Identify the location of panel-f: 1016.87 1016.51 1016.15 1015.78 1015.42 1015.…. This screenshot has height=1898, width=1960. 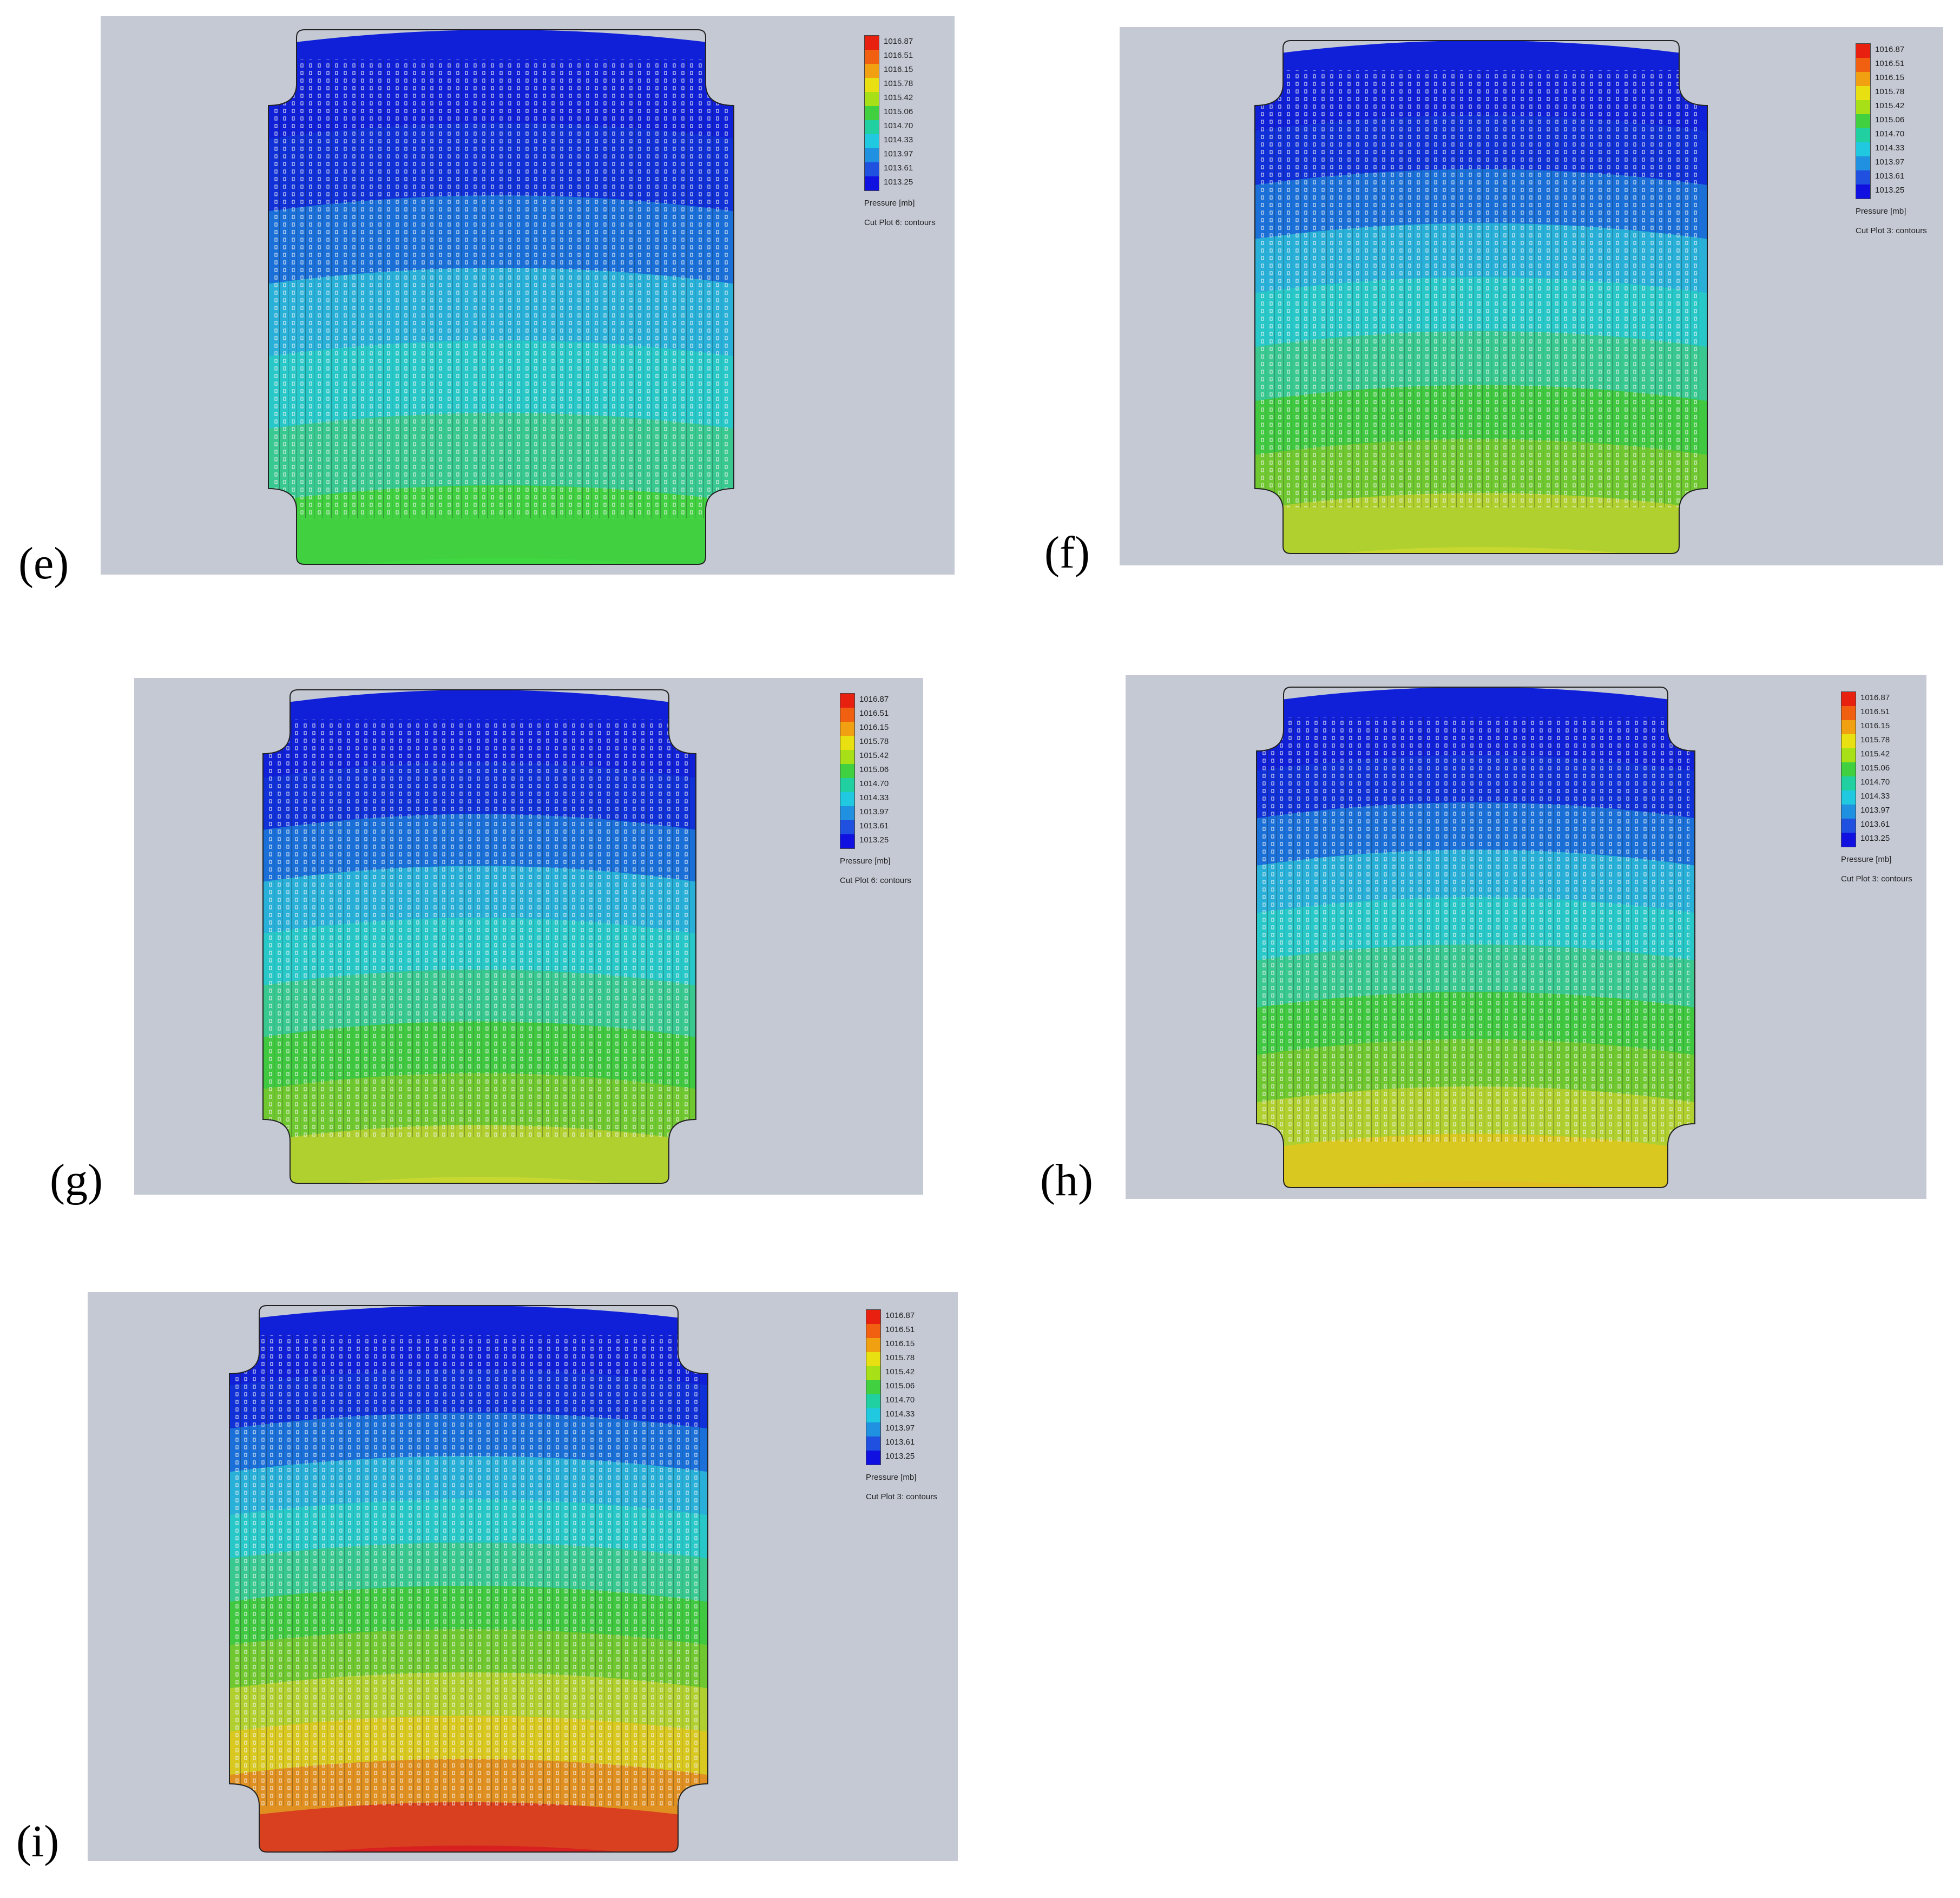
(1531, 296).